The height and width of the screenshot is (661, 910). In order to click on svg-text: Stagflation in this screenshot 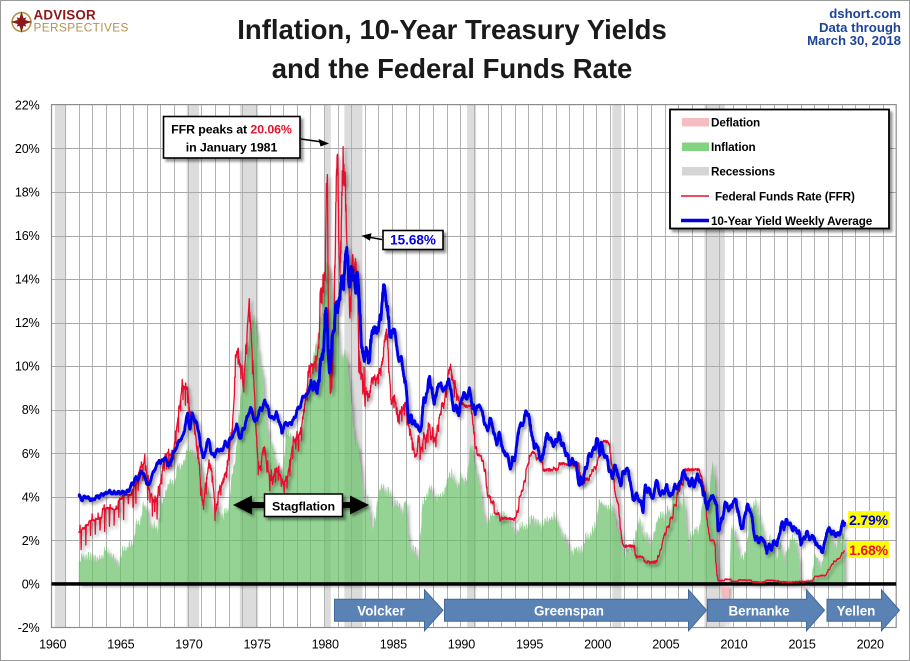, I will do `click(303, 507)`.